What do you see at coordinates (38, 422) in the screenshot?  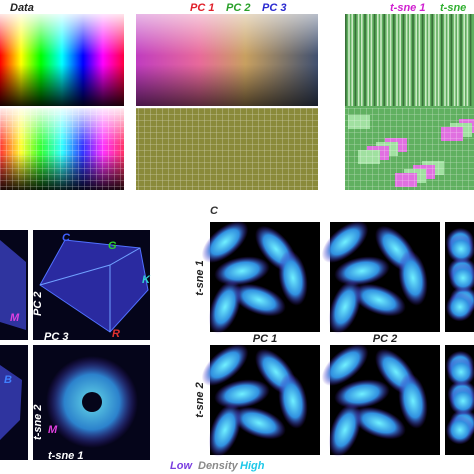 I see `axis-label: t-sne 2` at bounding box center [38, 422].